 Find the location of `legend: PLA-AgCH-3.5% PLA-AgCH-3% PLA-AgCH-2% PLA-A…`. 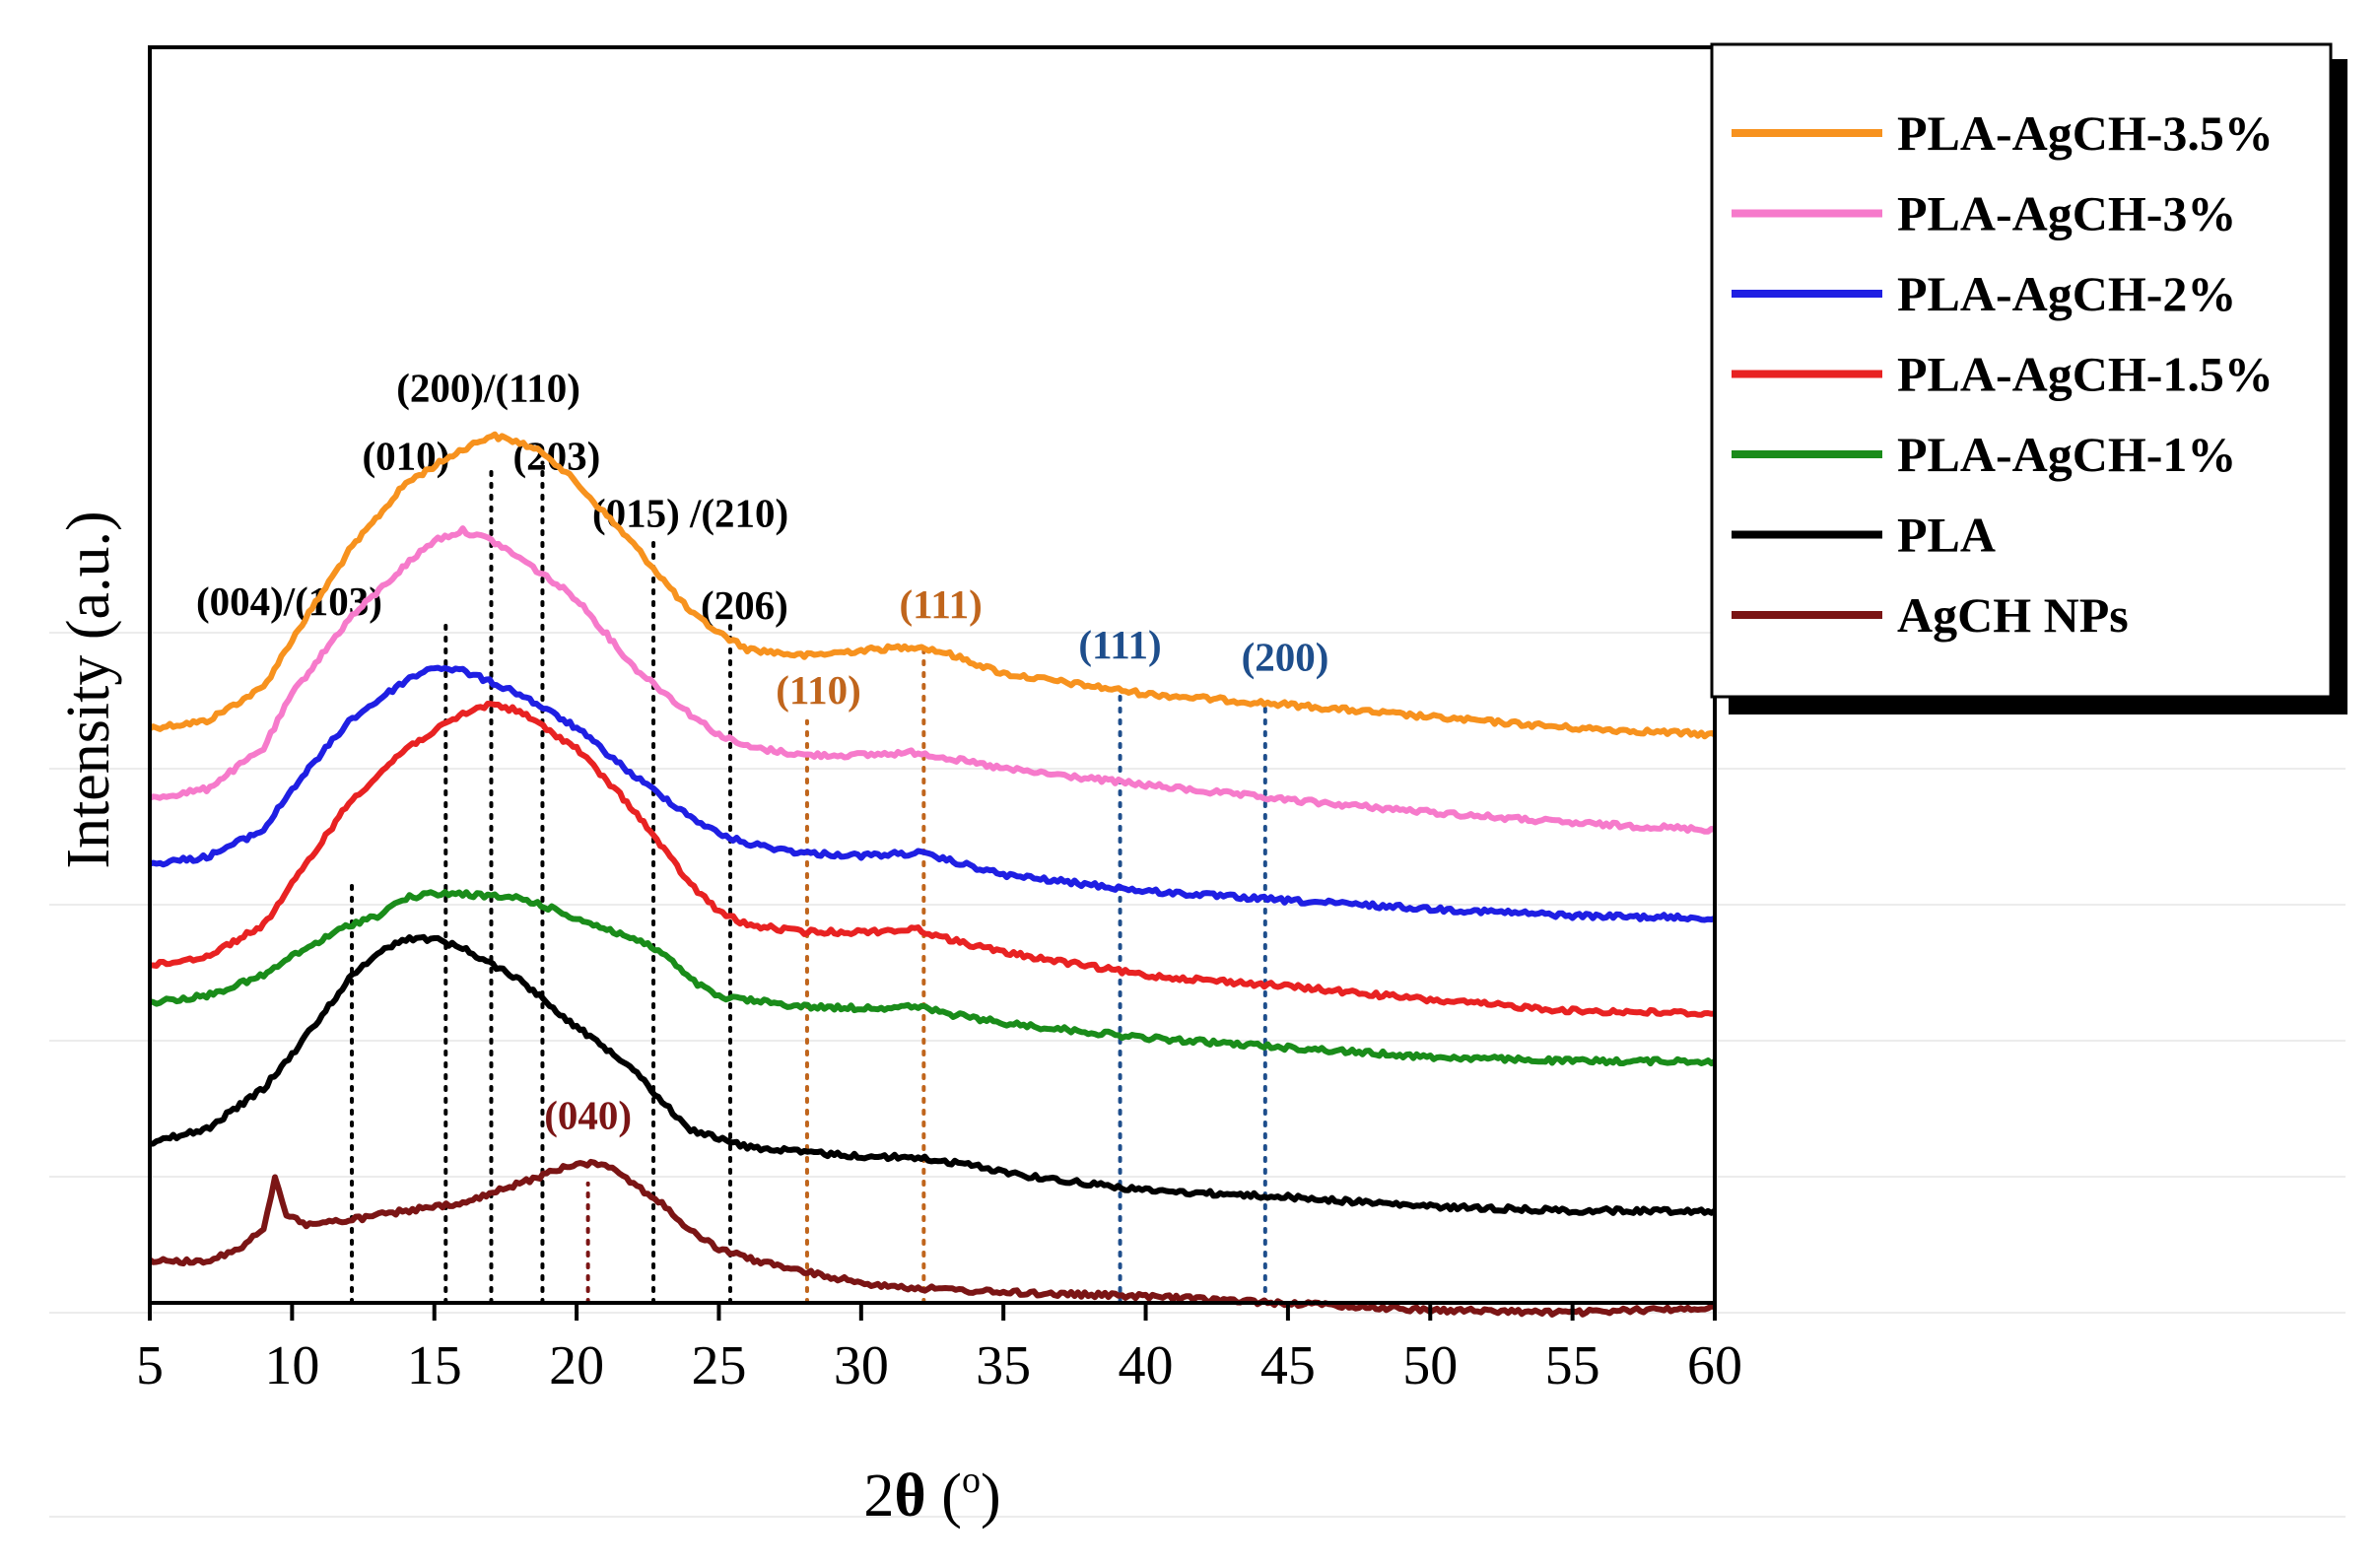

legend: PLA-AgCH-3.5% PLA-AgCH-3% PLA-AgCH-2% PLA-A… is located at coordinates (2028, 378).